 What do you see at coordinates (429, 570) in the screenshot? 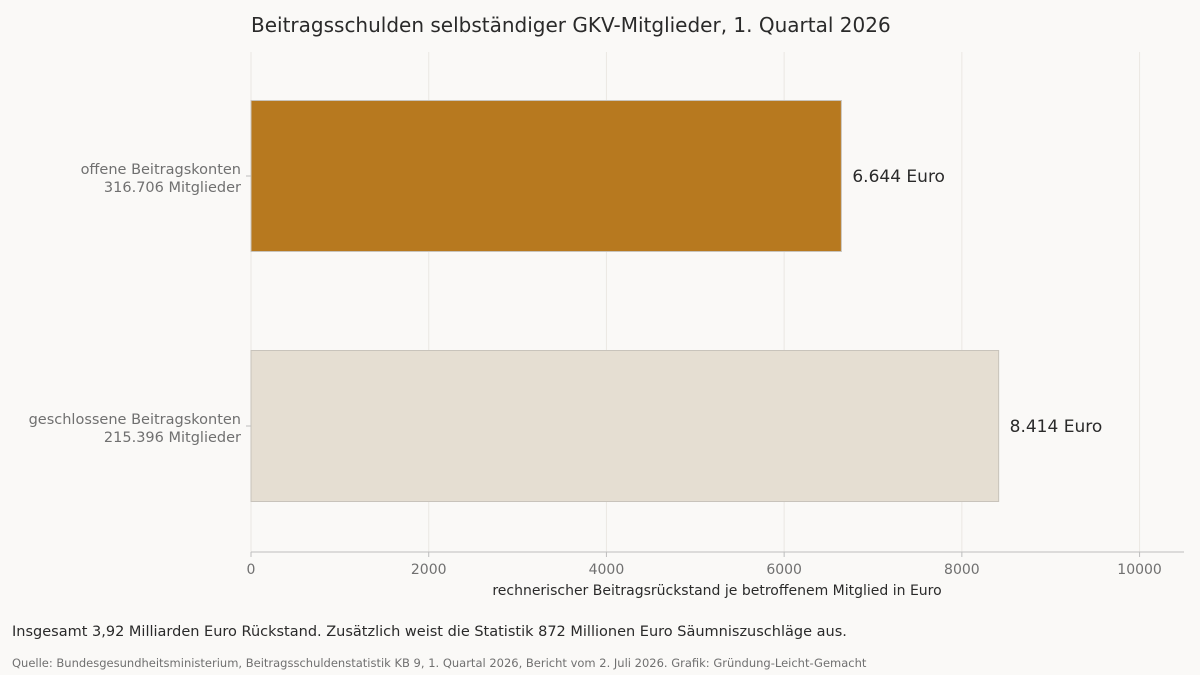
I see `x-tick-label: 2000` at bounding box center [429, 570].